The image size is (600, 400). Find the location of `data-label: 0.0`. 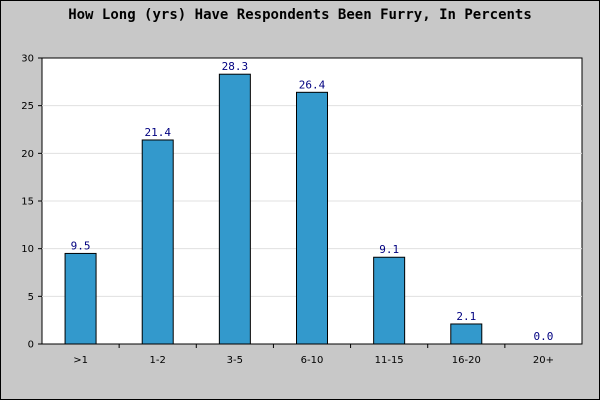

data-label: 0.0 is located at coordinates (543, 336).